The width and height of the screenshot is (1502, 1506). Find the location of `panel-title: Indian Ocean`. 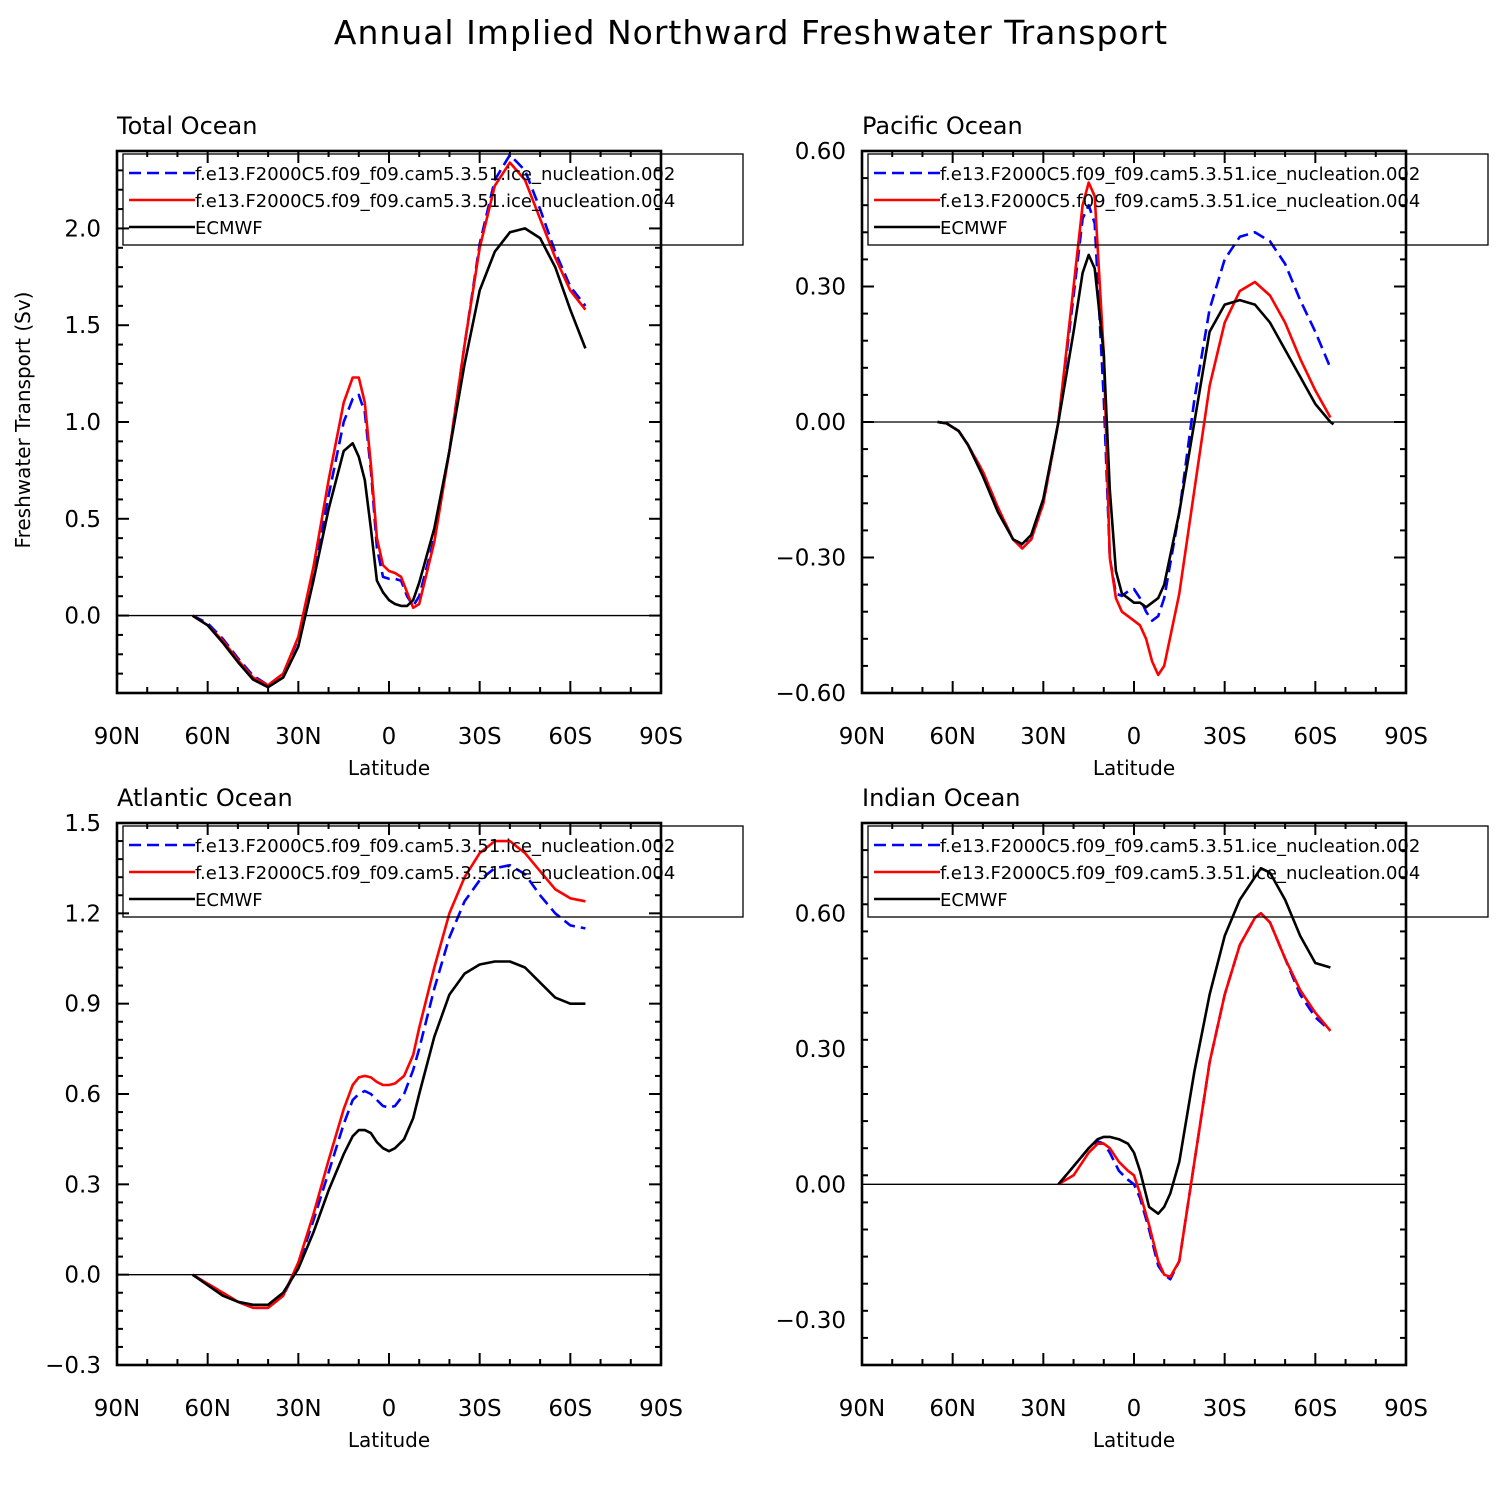

panel-title: Indian Ocean is located at coordinates (941, 798).